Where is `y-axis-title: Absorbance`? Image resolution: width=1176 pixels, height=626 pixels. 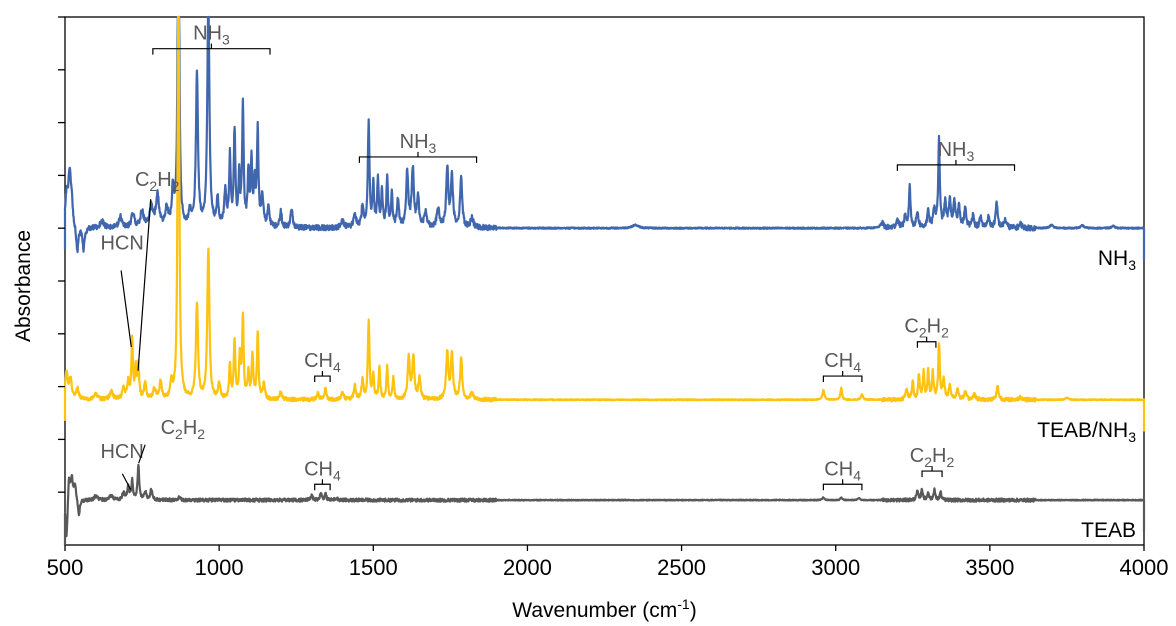
y-axis-title: Absorbance is located at coordinates (23, 286).